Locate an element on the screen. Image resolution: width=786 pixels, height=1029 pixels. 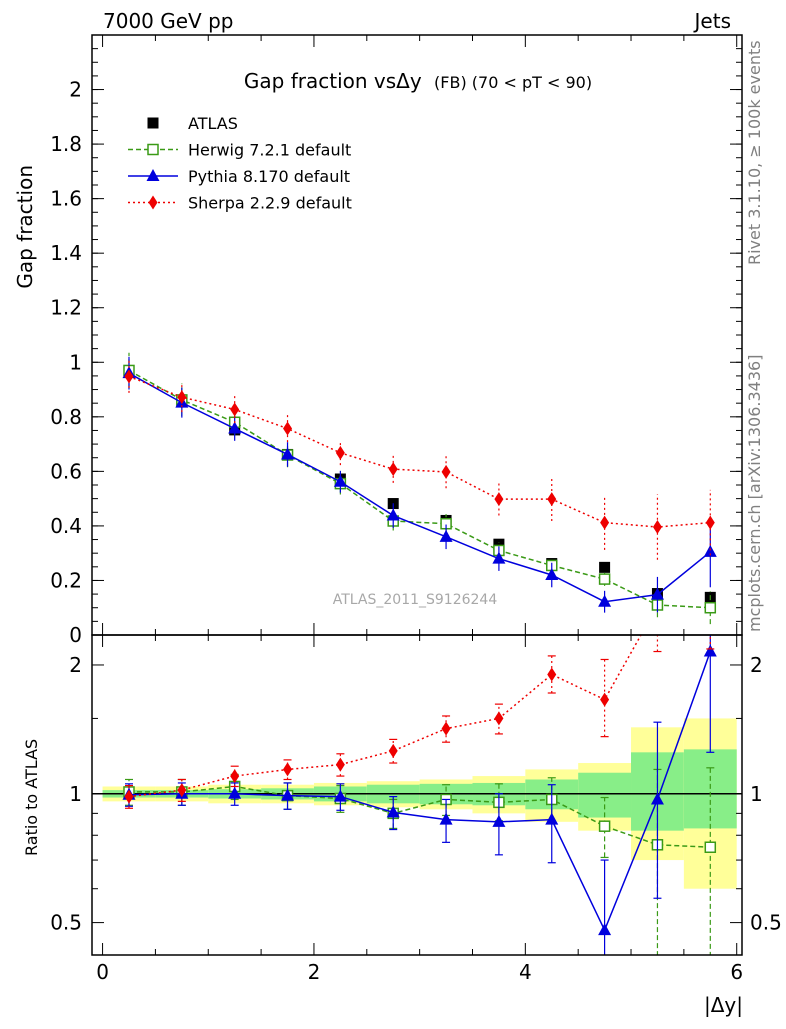
main-ytick-label: 1 is located at coordinates (75, 362).